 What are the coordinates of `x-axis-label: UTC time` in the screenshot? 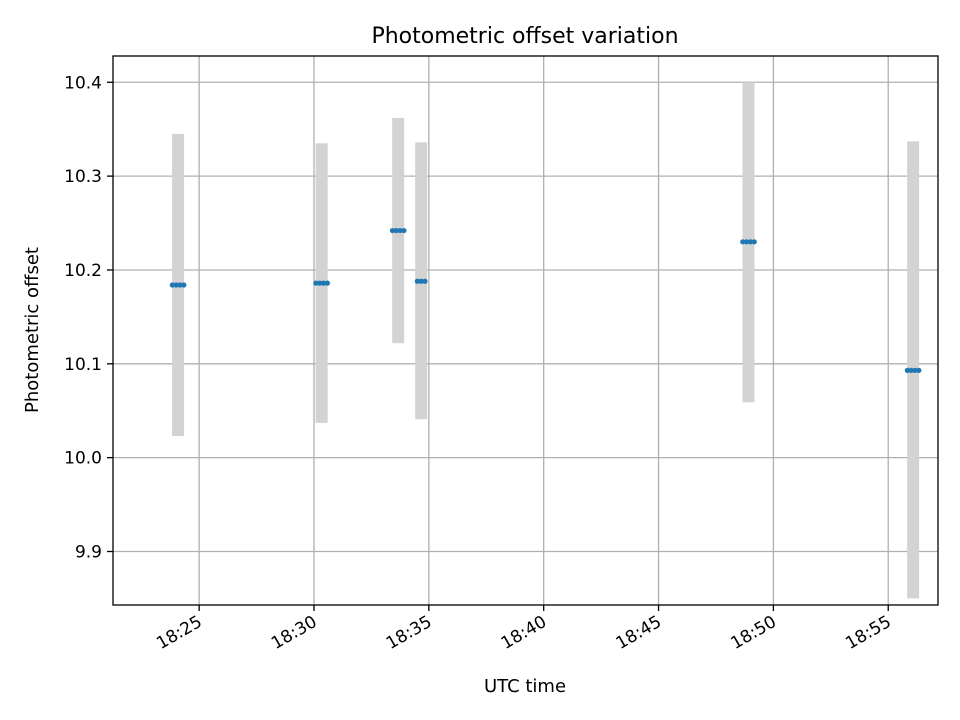 It's located at (525, 686).